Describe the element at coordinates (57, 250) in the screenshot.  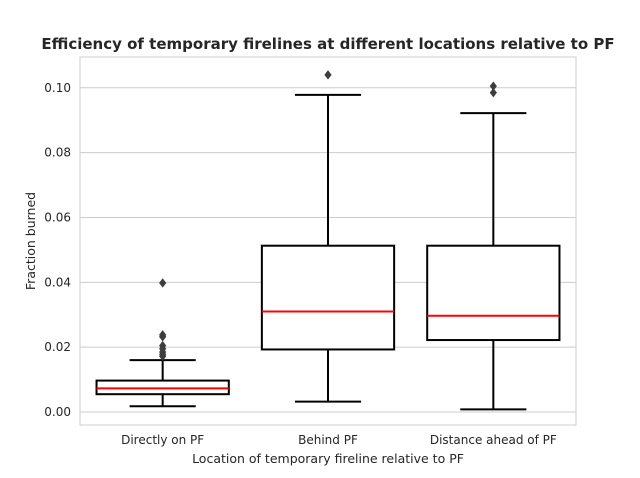
I see `y-tick-labels: 0.00 0.02 0.04 0.06 0.08 0.10` at that location.